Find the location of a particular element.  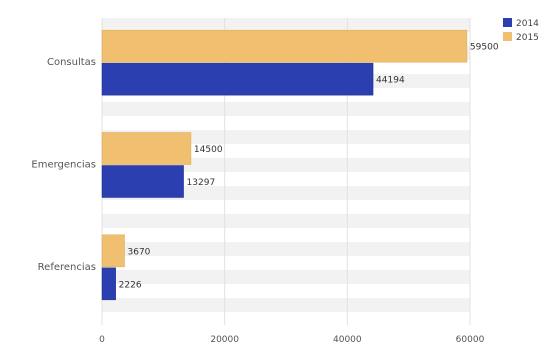

data-label: 59500 is located at coordinates (484, 48).